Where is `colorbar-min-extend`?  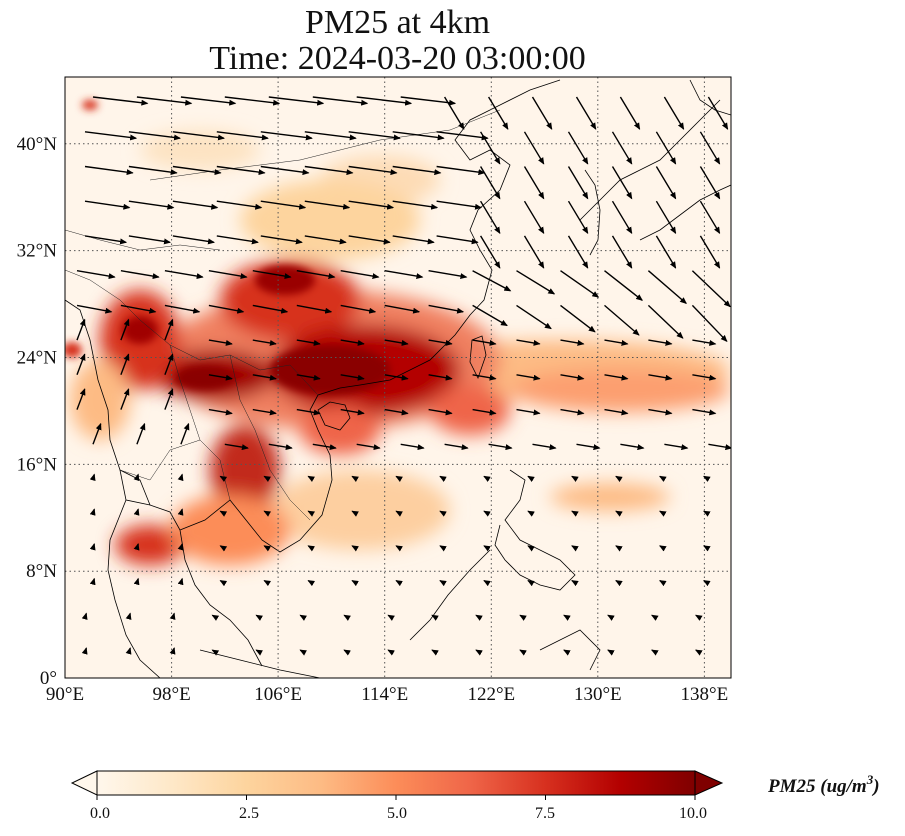
colorbar-min-extend is located at coordinates (84, 783).